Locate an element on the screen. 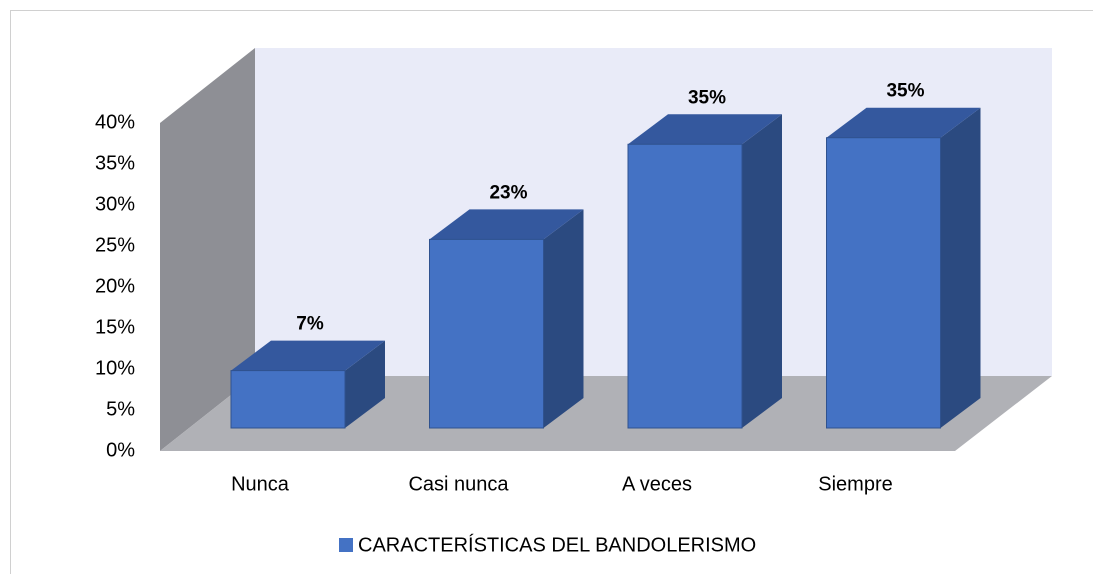 The height and width of the screenshot is (579, 1093). legend-swatch is located at coordinates (346, 545).